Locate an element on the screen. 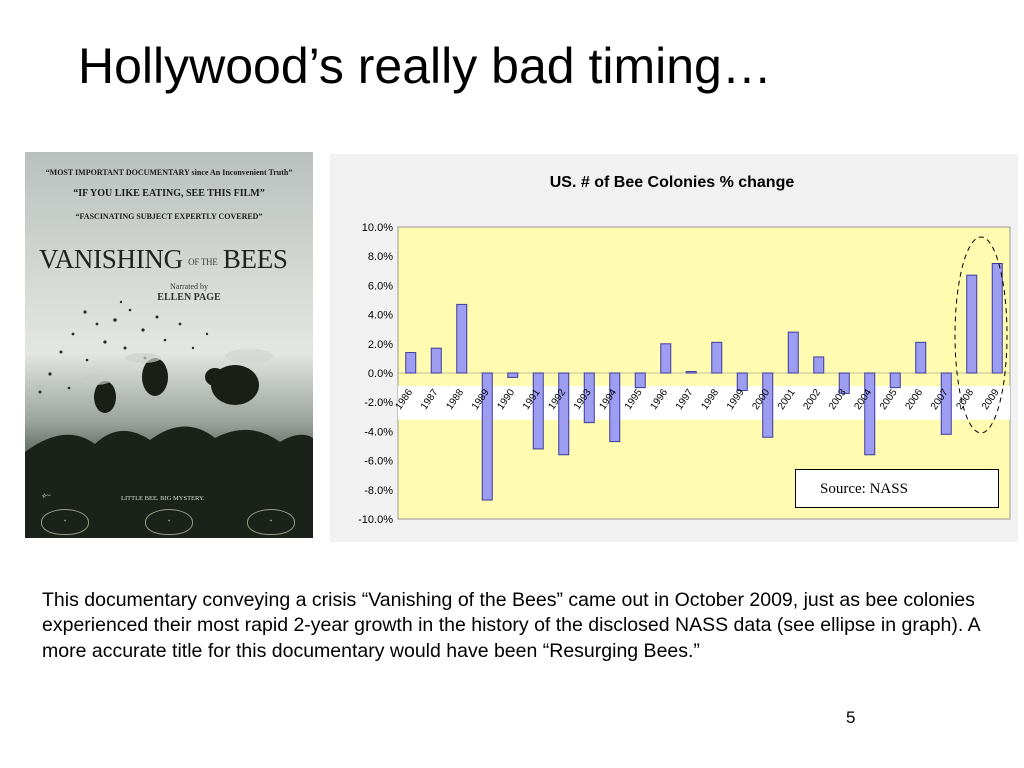  bar-1992 is located at coordinates (564, 414).